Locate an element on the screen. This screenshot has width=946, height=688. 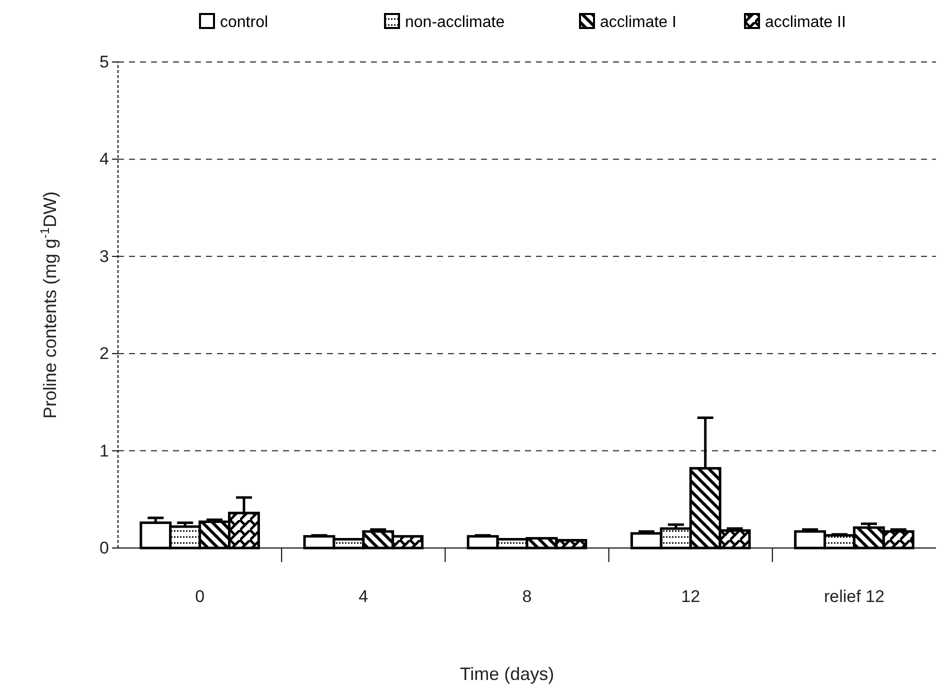
y-tick-label: 5 is located at coordinates (104, 62).